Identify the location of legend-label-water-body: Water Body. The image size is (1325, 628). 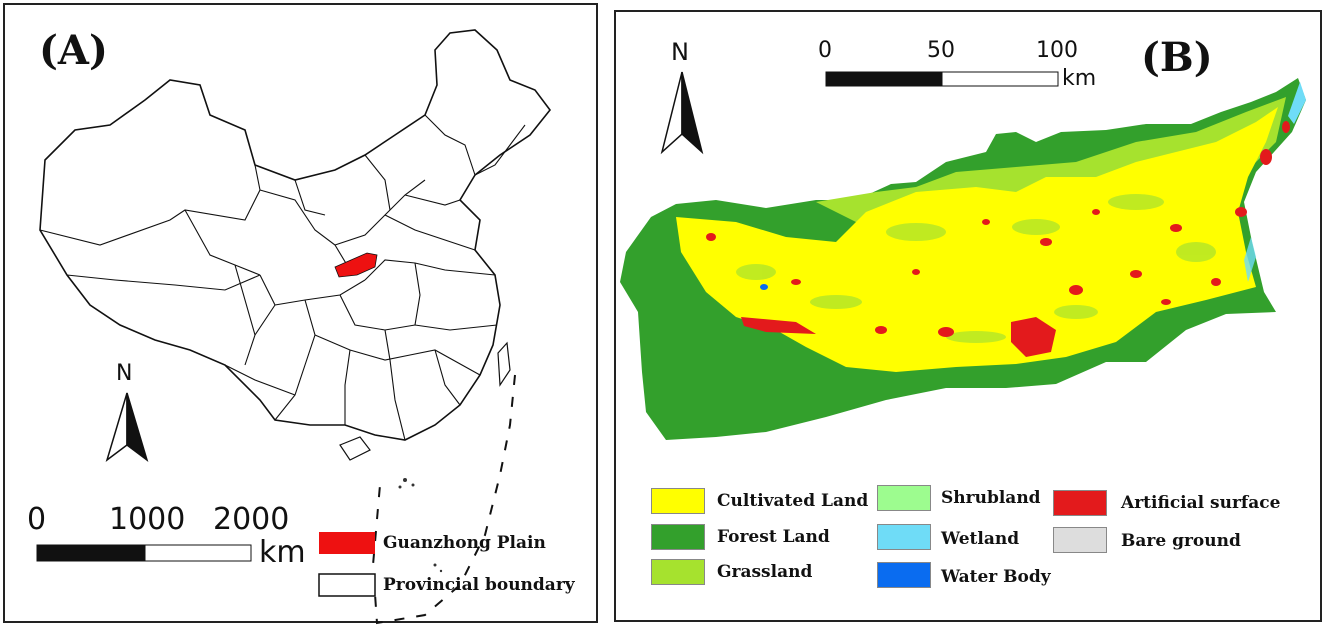
(996, 577).